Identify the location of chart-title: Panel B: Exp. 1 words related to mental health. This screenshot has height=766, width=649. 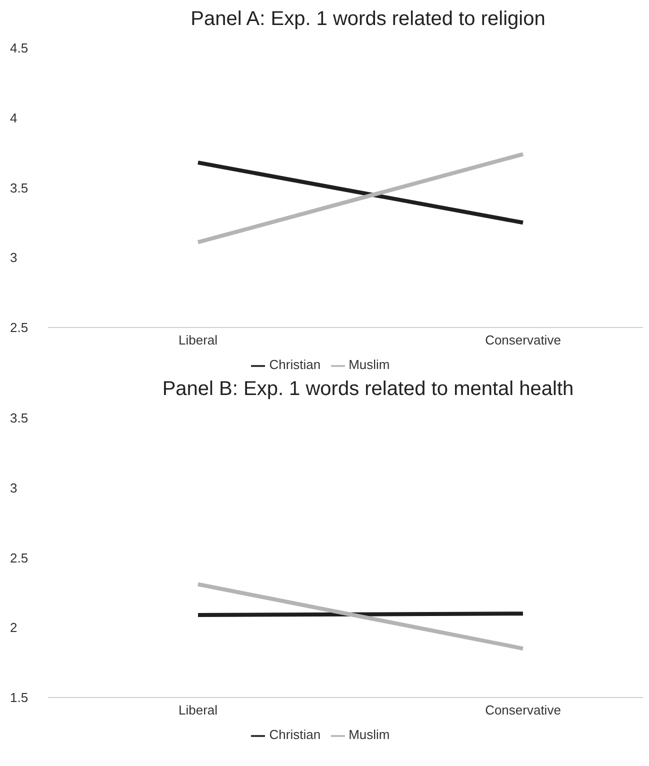
(368, 390).